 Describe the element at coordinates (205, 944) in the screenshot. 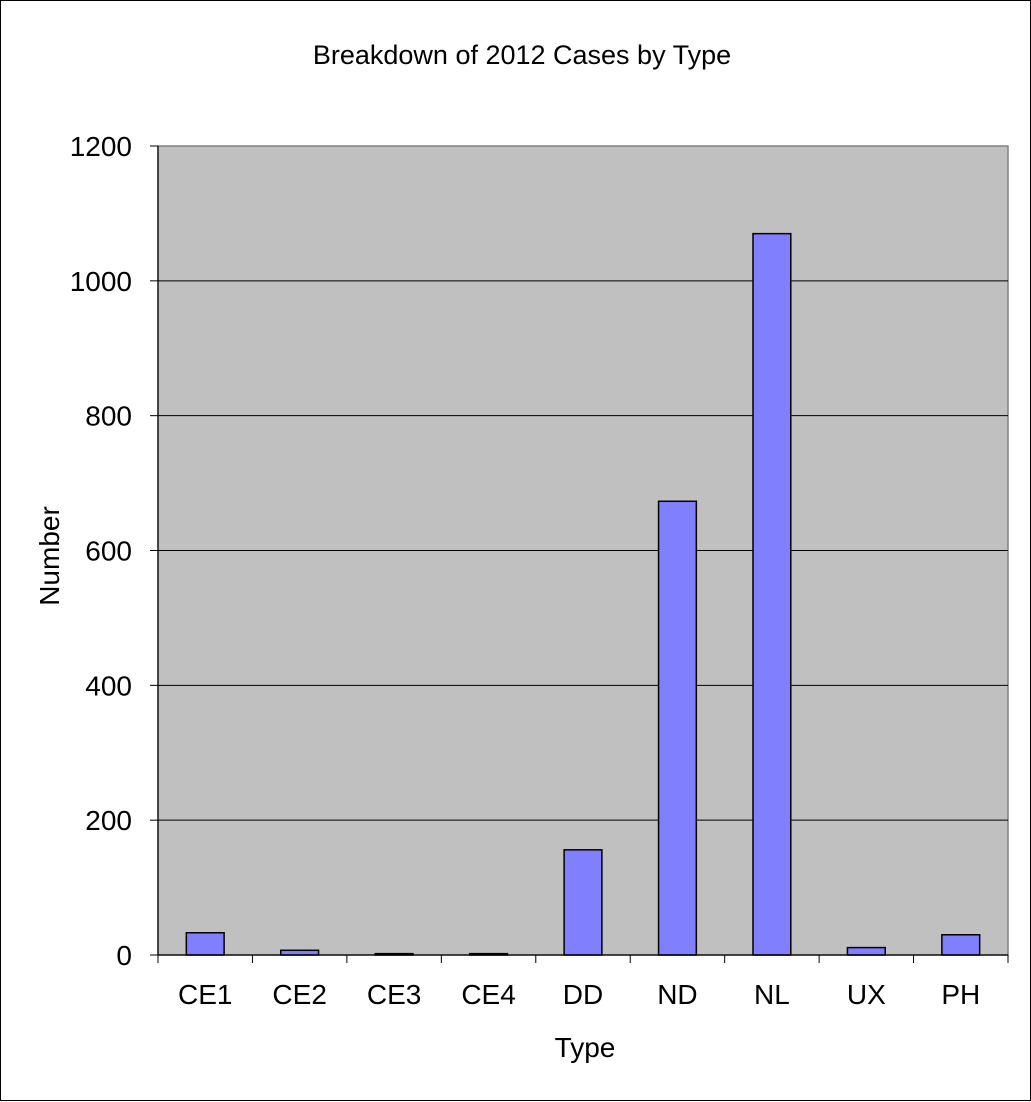

I see `bar-ce1` at that location.